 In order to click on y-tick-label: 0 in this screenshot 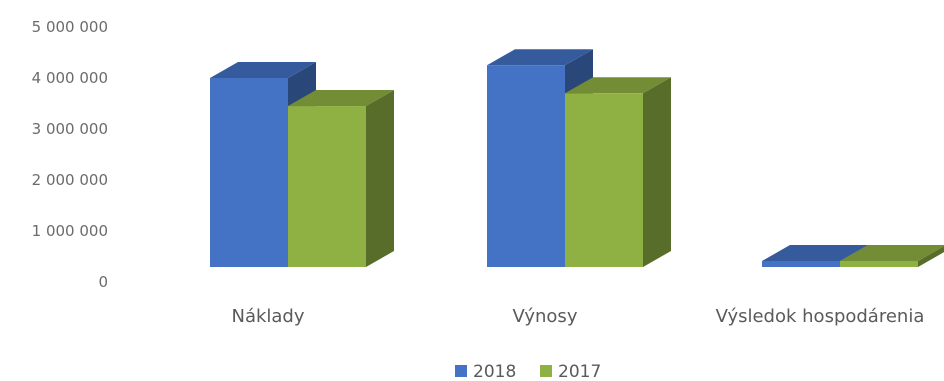, I will do `click(103, 282)`.